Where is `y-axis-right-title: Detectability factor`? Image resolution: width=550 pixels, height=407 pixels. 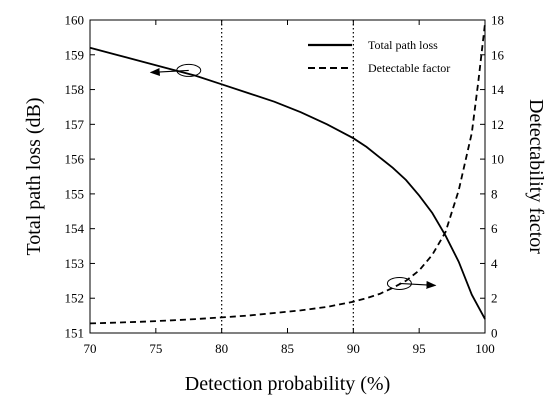
y-axis-right-title: Detectability factor is located at coordinates (536, 176).